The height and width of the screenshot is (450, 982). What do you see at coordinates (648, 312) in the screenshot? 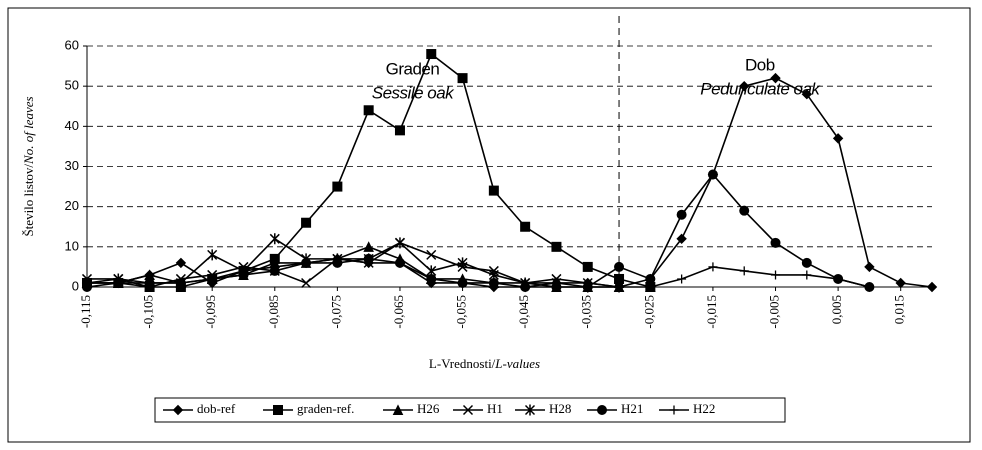
I see `x-tick-label: -0,025` at bounding box center [648, 312].